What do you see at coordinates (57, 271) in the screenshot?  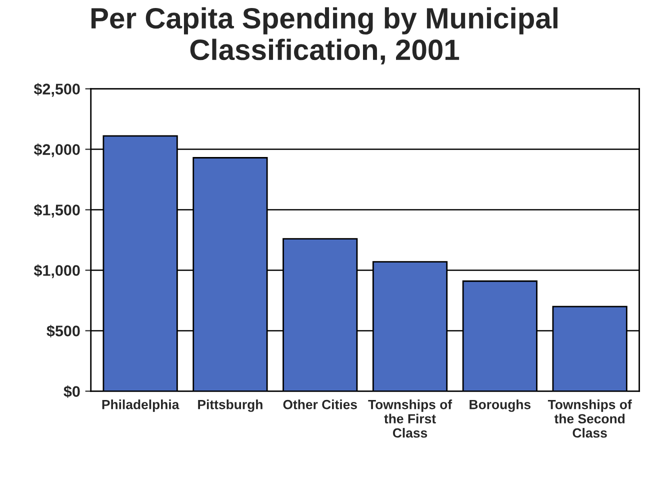 I see `y-tick-label: $1,000` at bounding box center [57, 271].